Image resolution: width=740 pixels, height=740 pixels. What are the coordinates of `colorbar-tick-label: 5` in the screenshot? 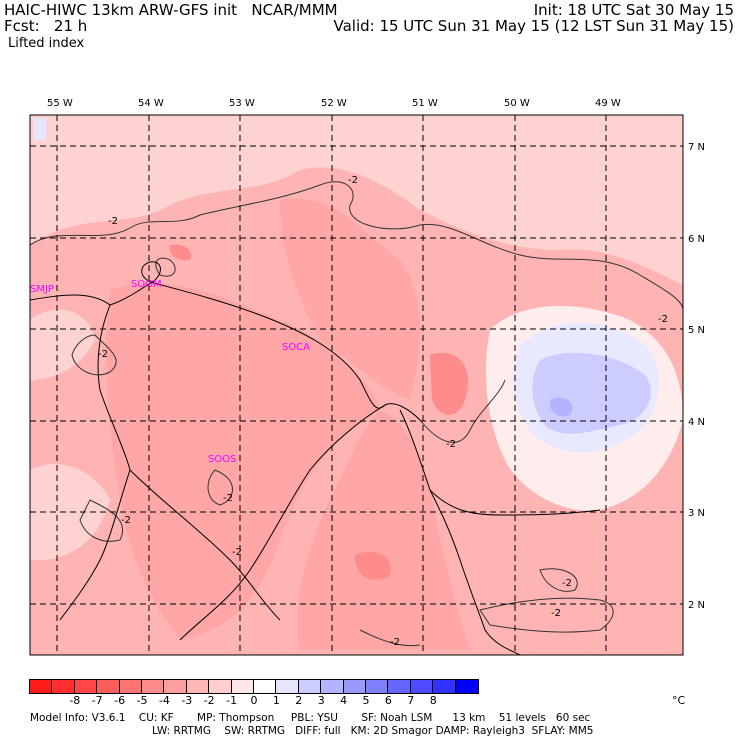 It's located at (366, 700).